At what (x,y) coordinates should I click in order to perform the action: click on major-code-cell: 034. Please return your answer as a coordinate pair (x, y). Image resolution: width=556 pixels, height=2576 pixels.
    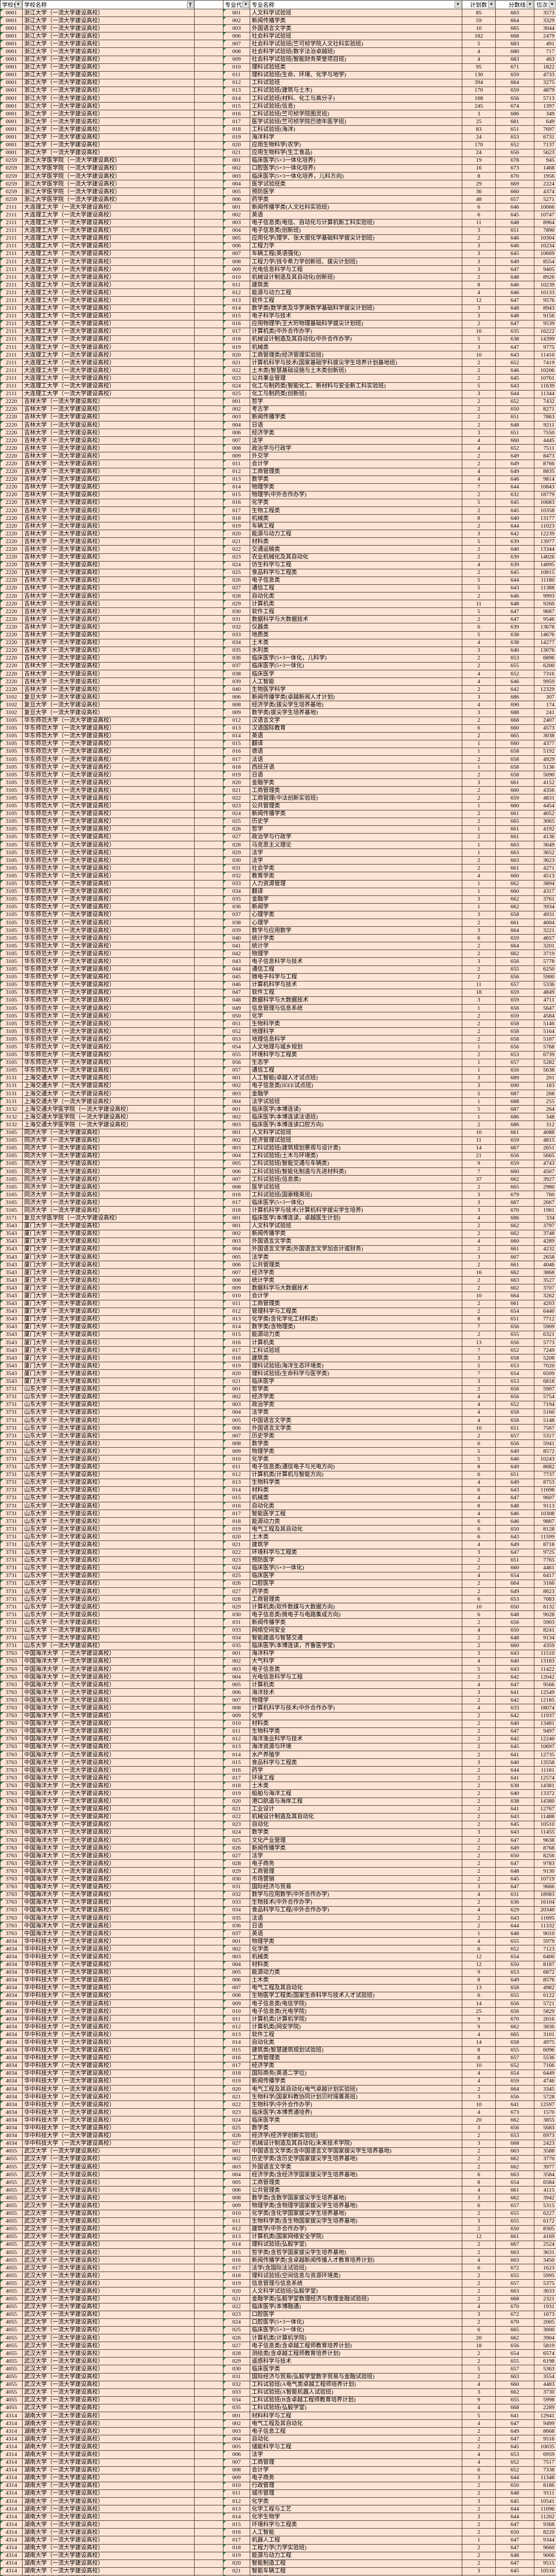
    Looking at the image, I should click on (236, 1638).